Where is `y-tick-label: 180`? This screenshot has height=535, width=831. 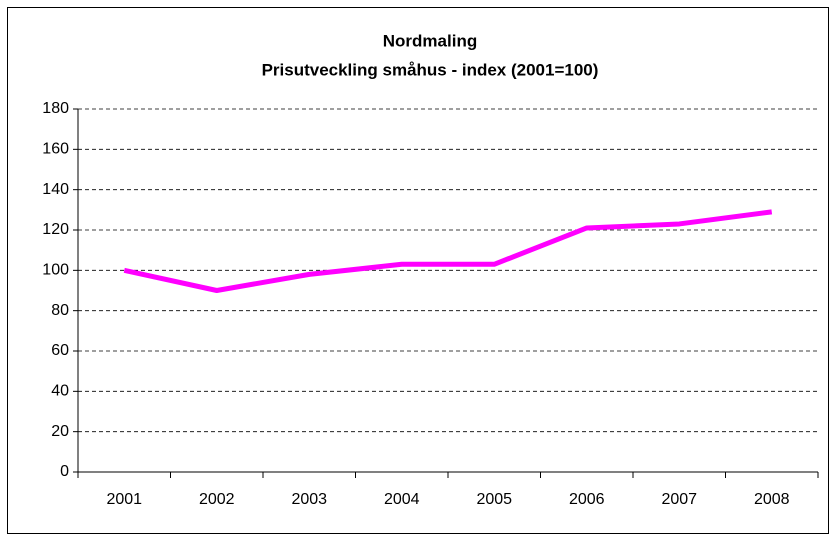 y-tick-label: 180 is located at coordinates (55, 108).